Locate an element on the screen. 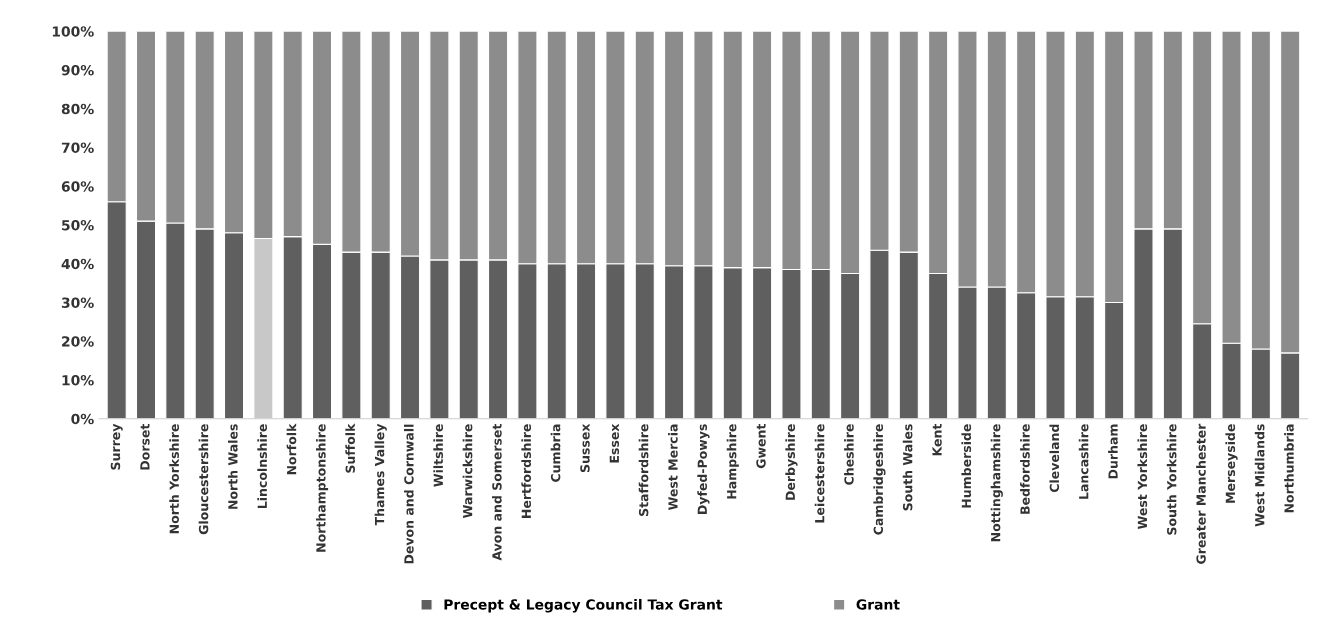 The width and height of the screenshot is (1321, 625). x-tick-label: Warwickshire is located at coordinates (467, 471).